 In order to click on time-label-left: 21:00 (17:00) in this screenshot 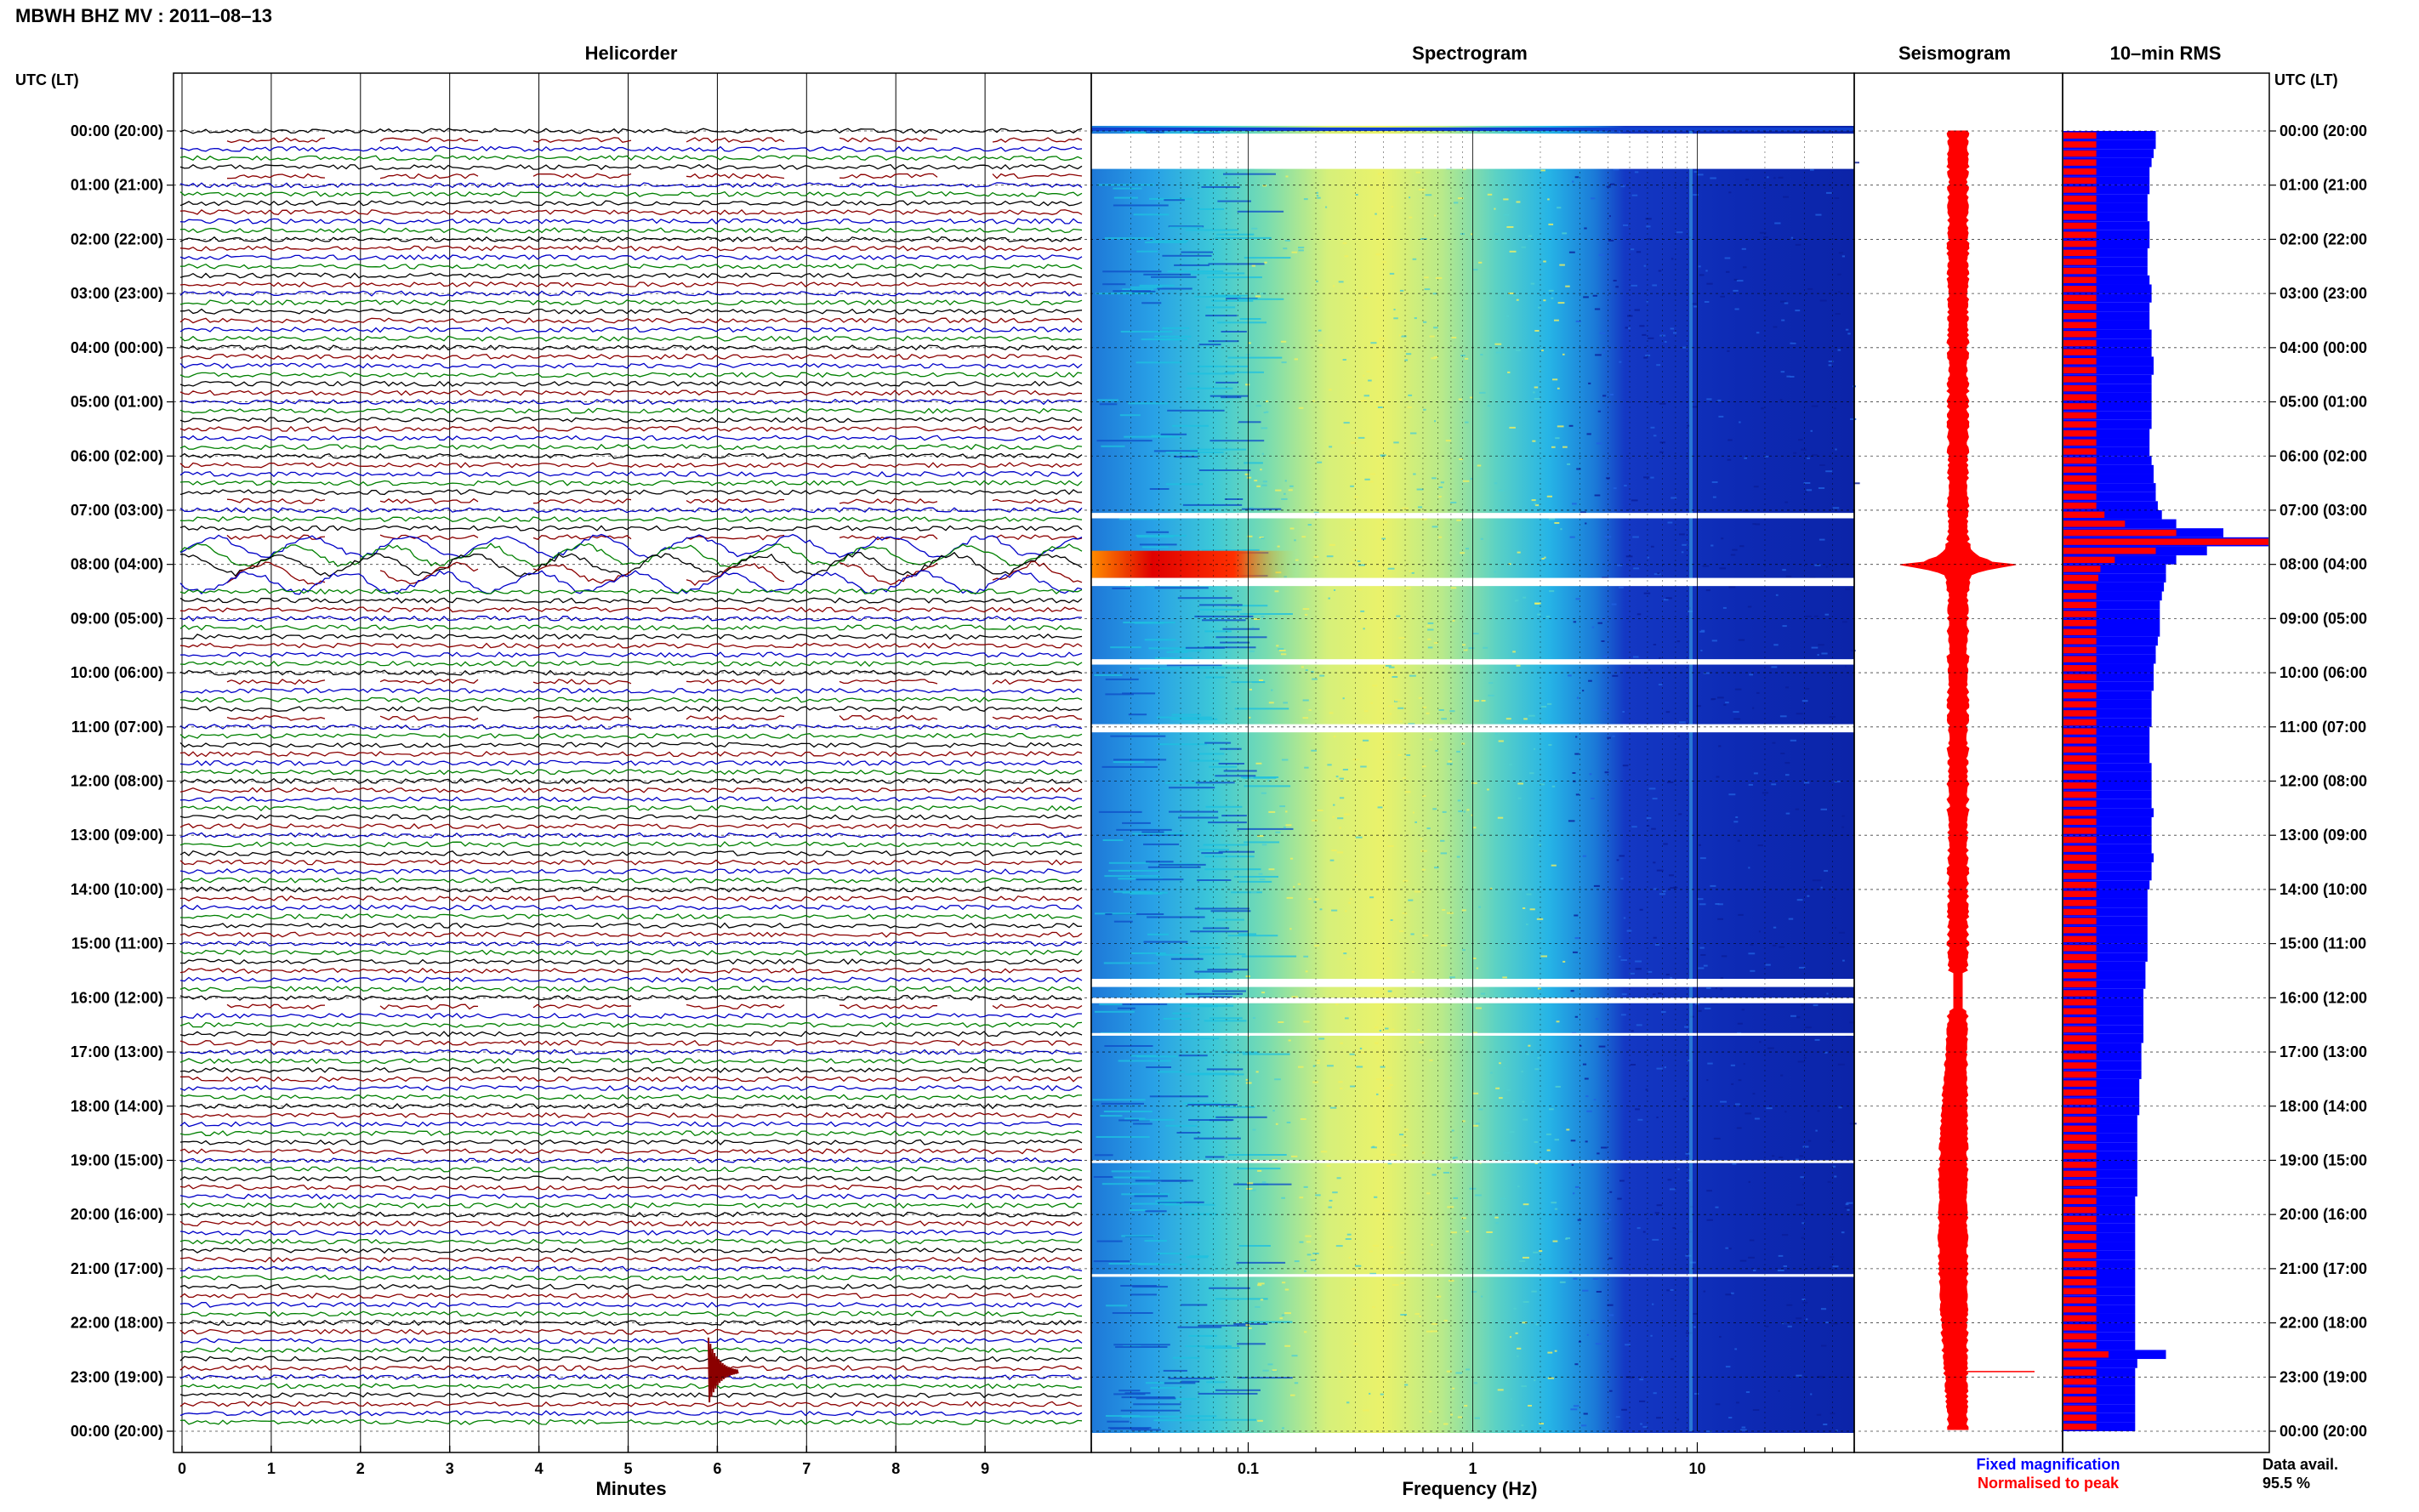, I will do `click(117, 1268)`.